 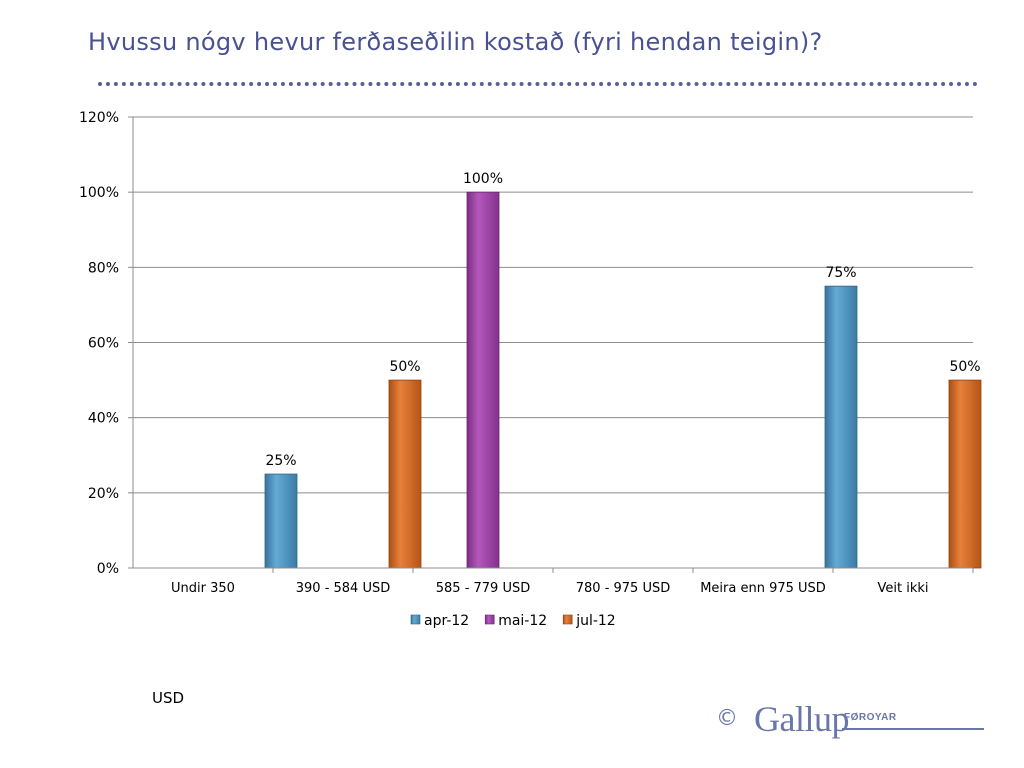 What do you see at coordinates (483, 588) in the screenshot?
I see `x-tick-label: 585 - 779 USD` at bounding box center [483, 588].